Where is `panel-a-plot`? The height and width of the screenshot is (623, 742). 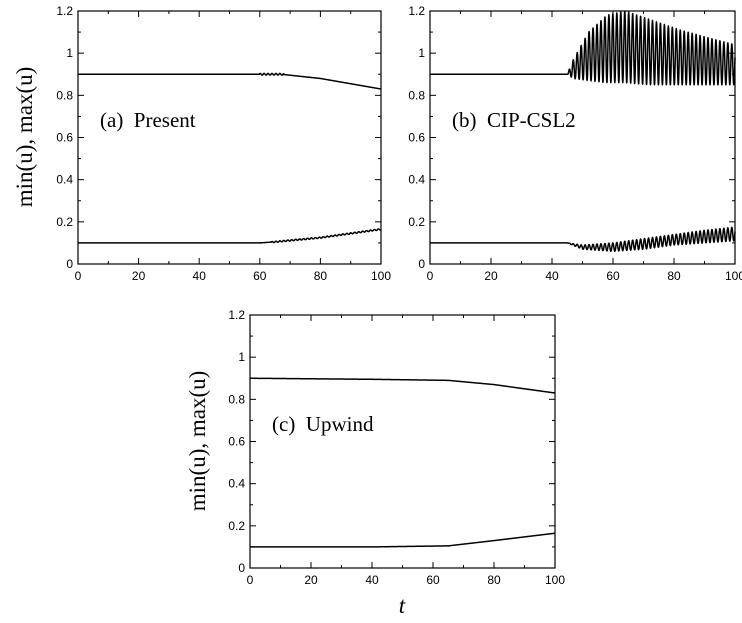 panel-a-plot is located at coordinates (229, 158).